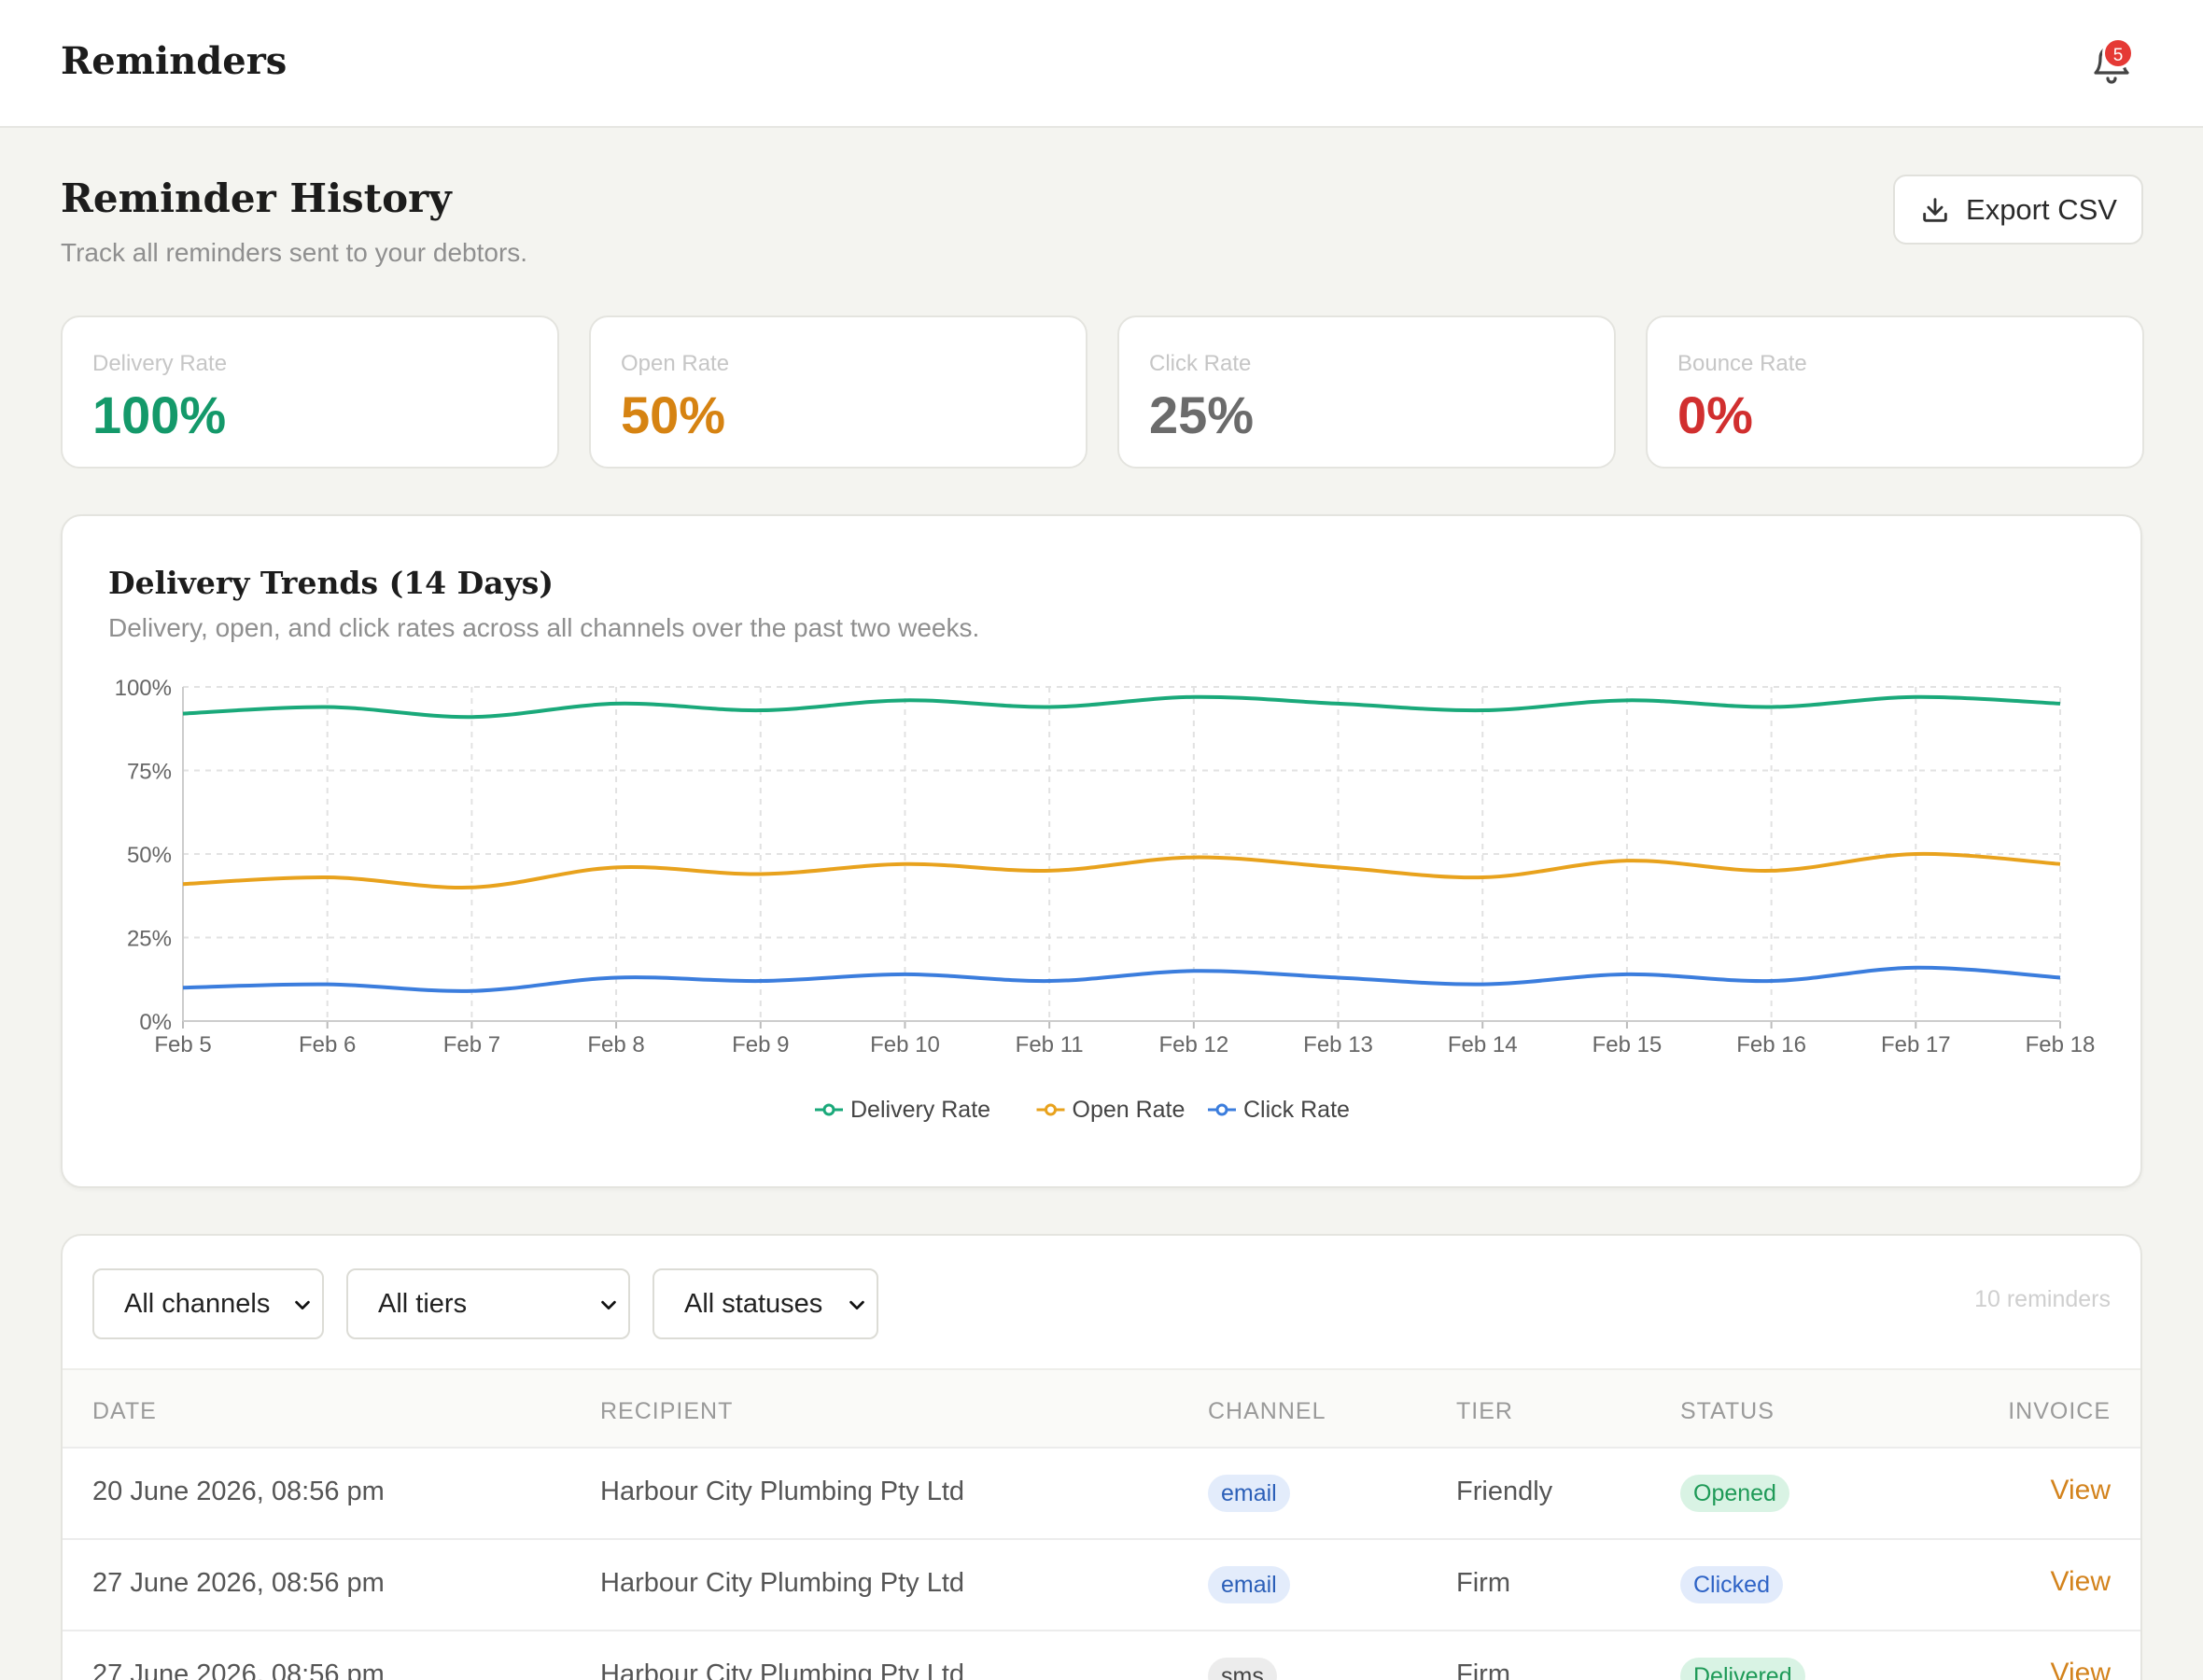 This screenshot has height=1680, width=2203. Describe the element at coordinates (1916, 1044) in the screenshot. I see `x-tick-label: Feb 17` at that location.